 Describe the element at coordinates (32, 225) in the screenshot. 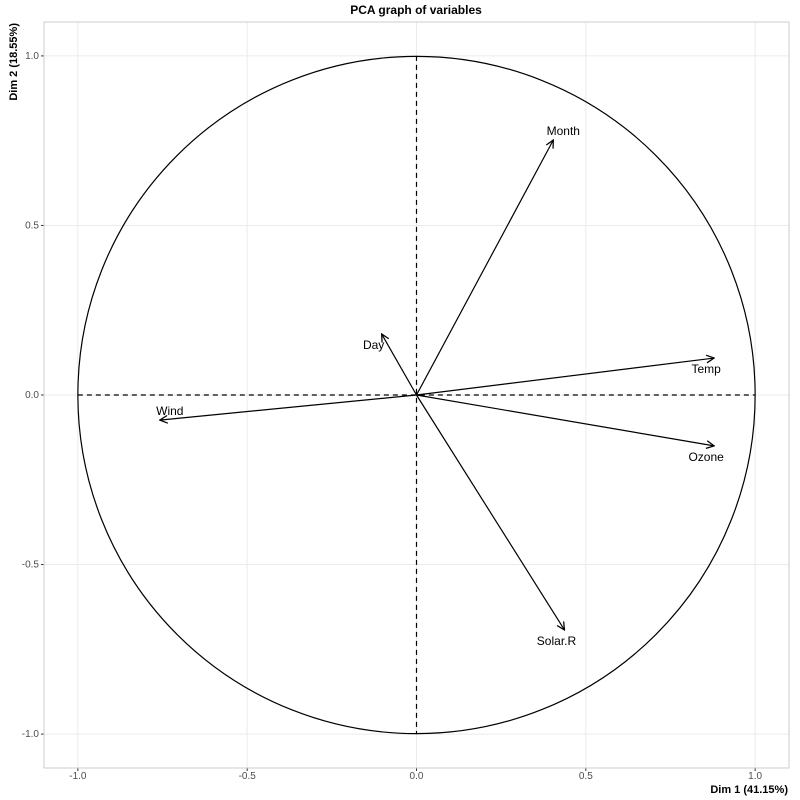

I see `y-tick-label: 0.5` at that location.